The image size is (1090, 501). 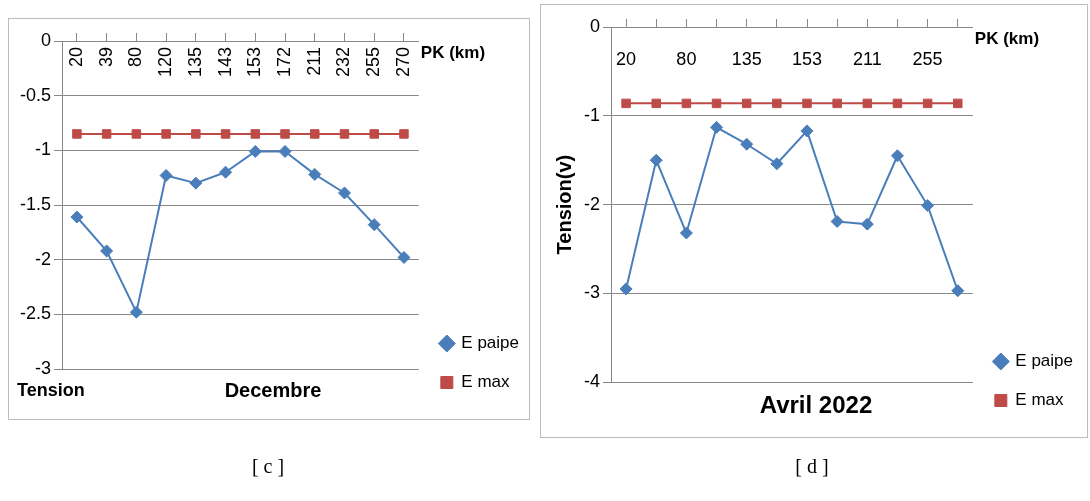 I want to click on text: Decembre, so click(x=273, y=389).